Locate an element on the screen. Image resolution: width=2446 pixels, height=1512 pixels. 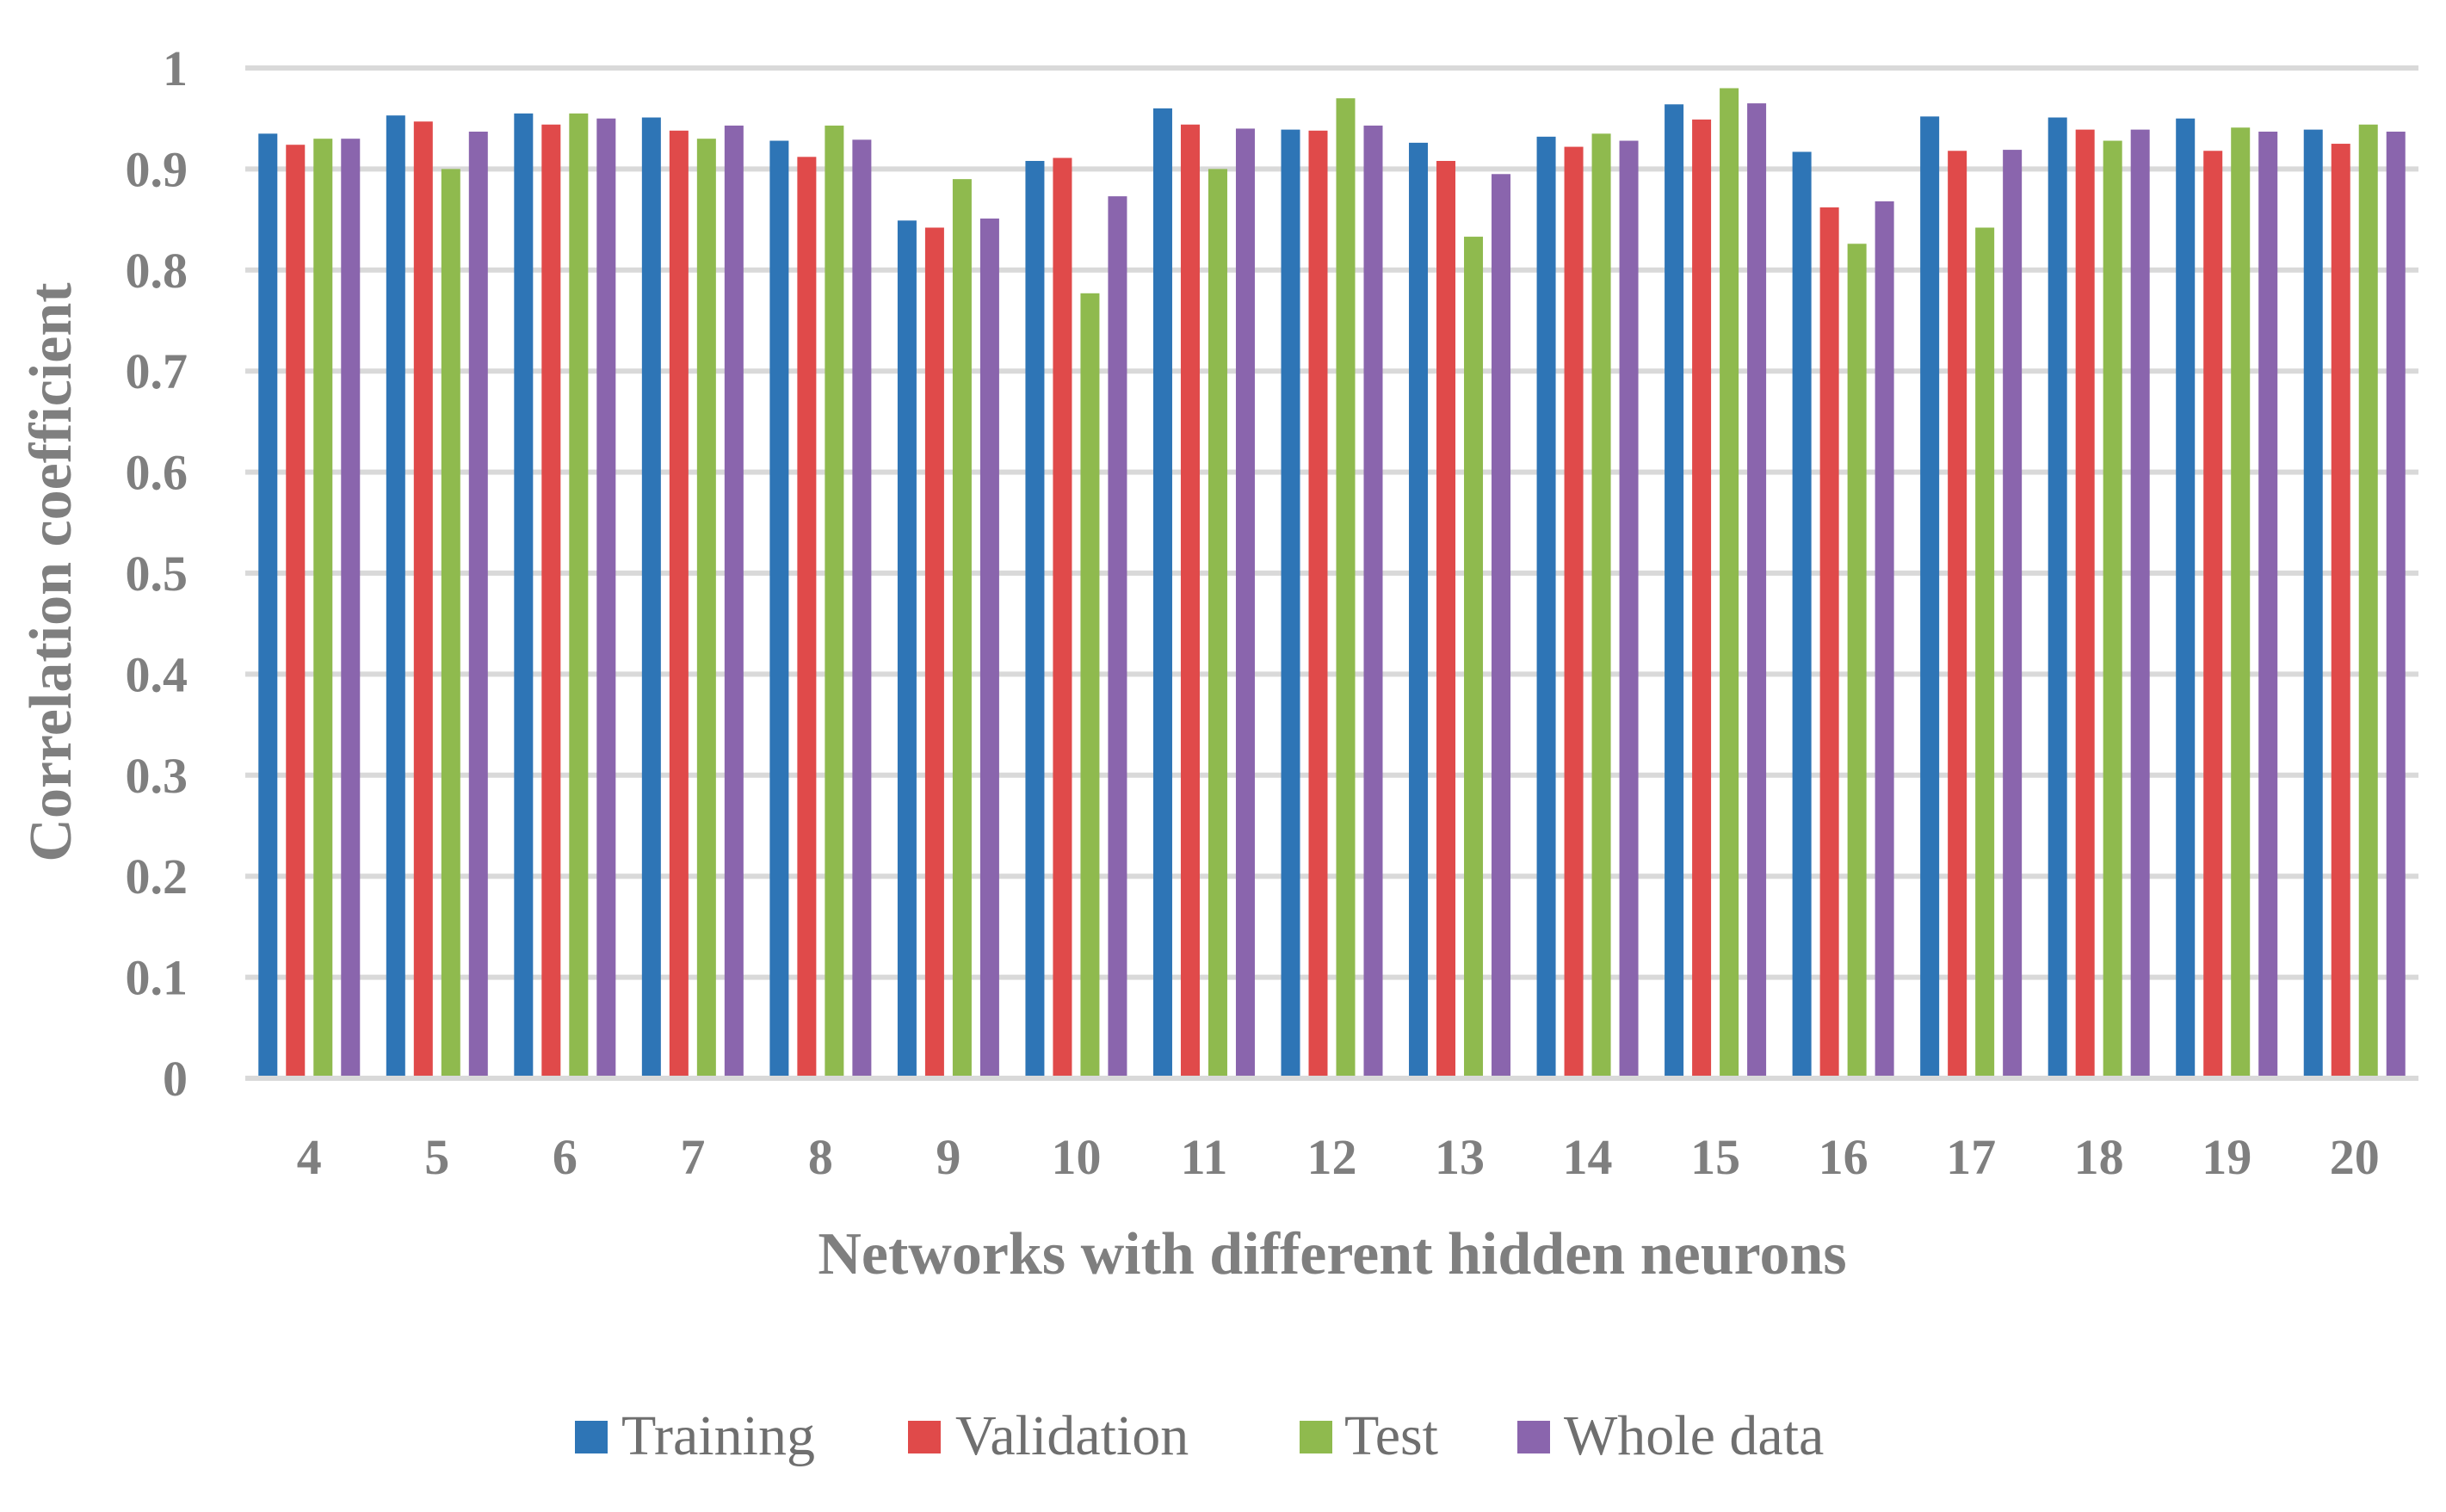
x-tick-label: 5 is located at coordinates (436, 1157).